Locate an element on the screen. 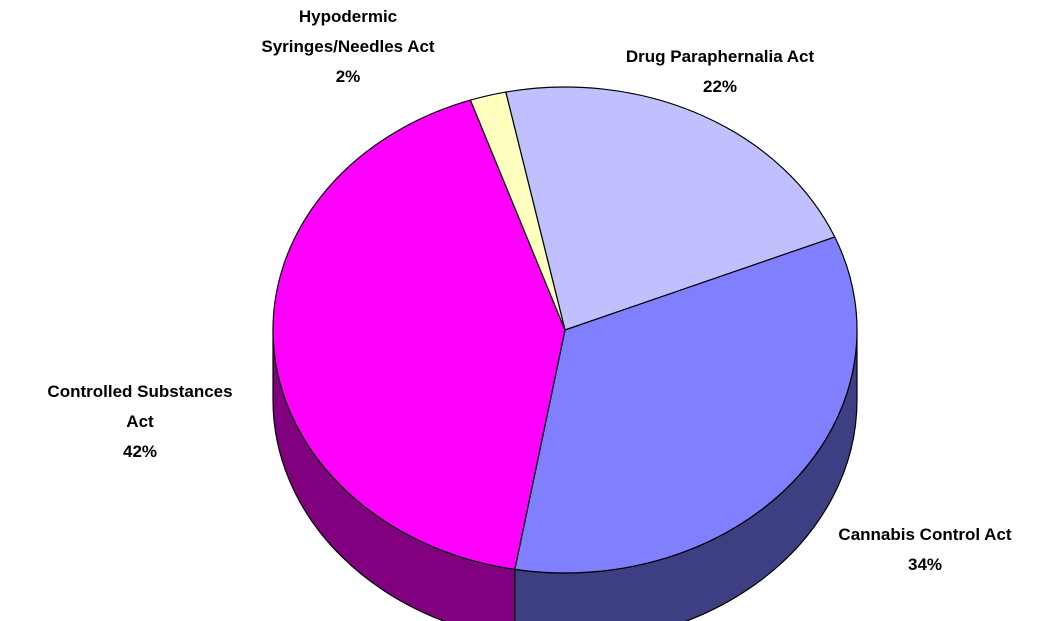 Image resolution: width=1050 pixels, height=621 pixels. label-controlled-substances-act: Controlled Substances Act 42% is located at coordinates (140, 422).